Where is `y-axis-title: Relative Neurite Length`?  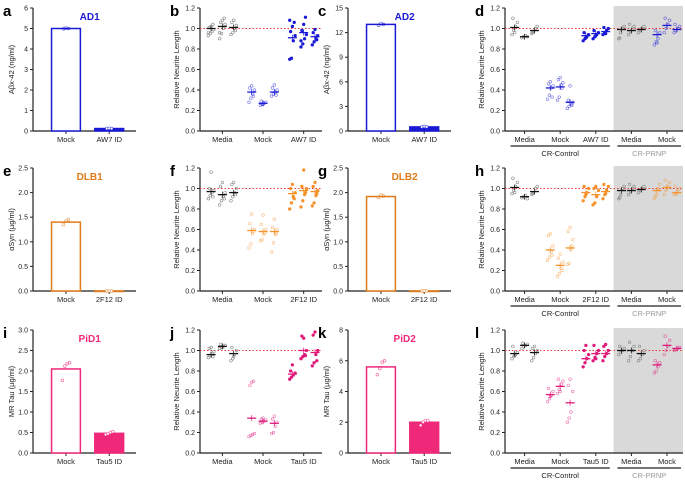 y-axis-title: Relative Neurite Length is located at coordinates (481, 69).